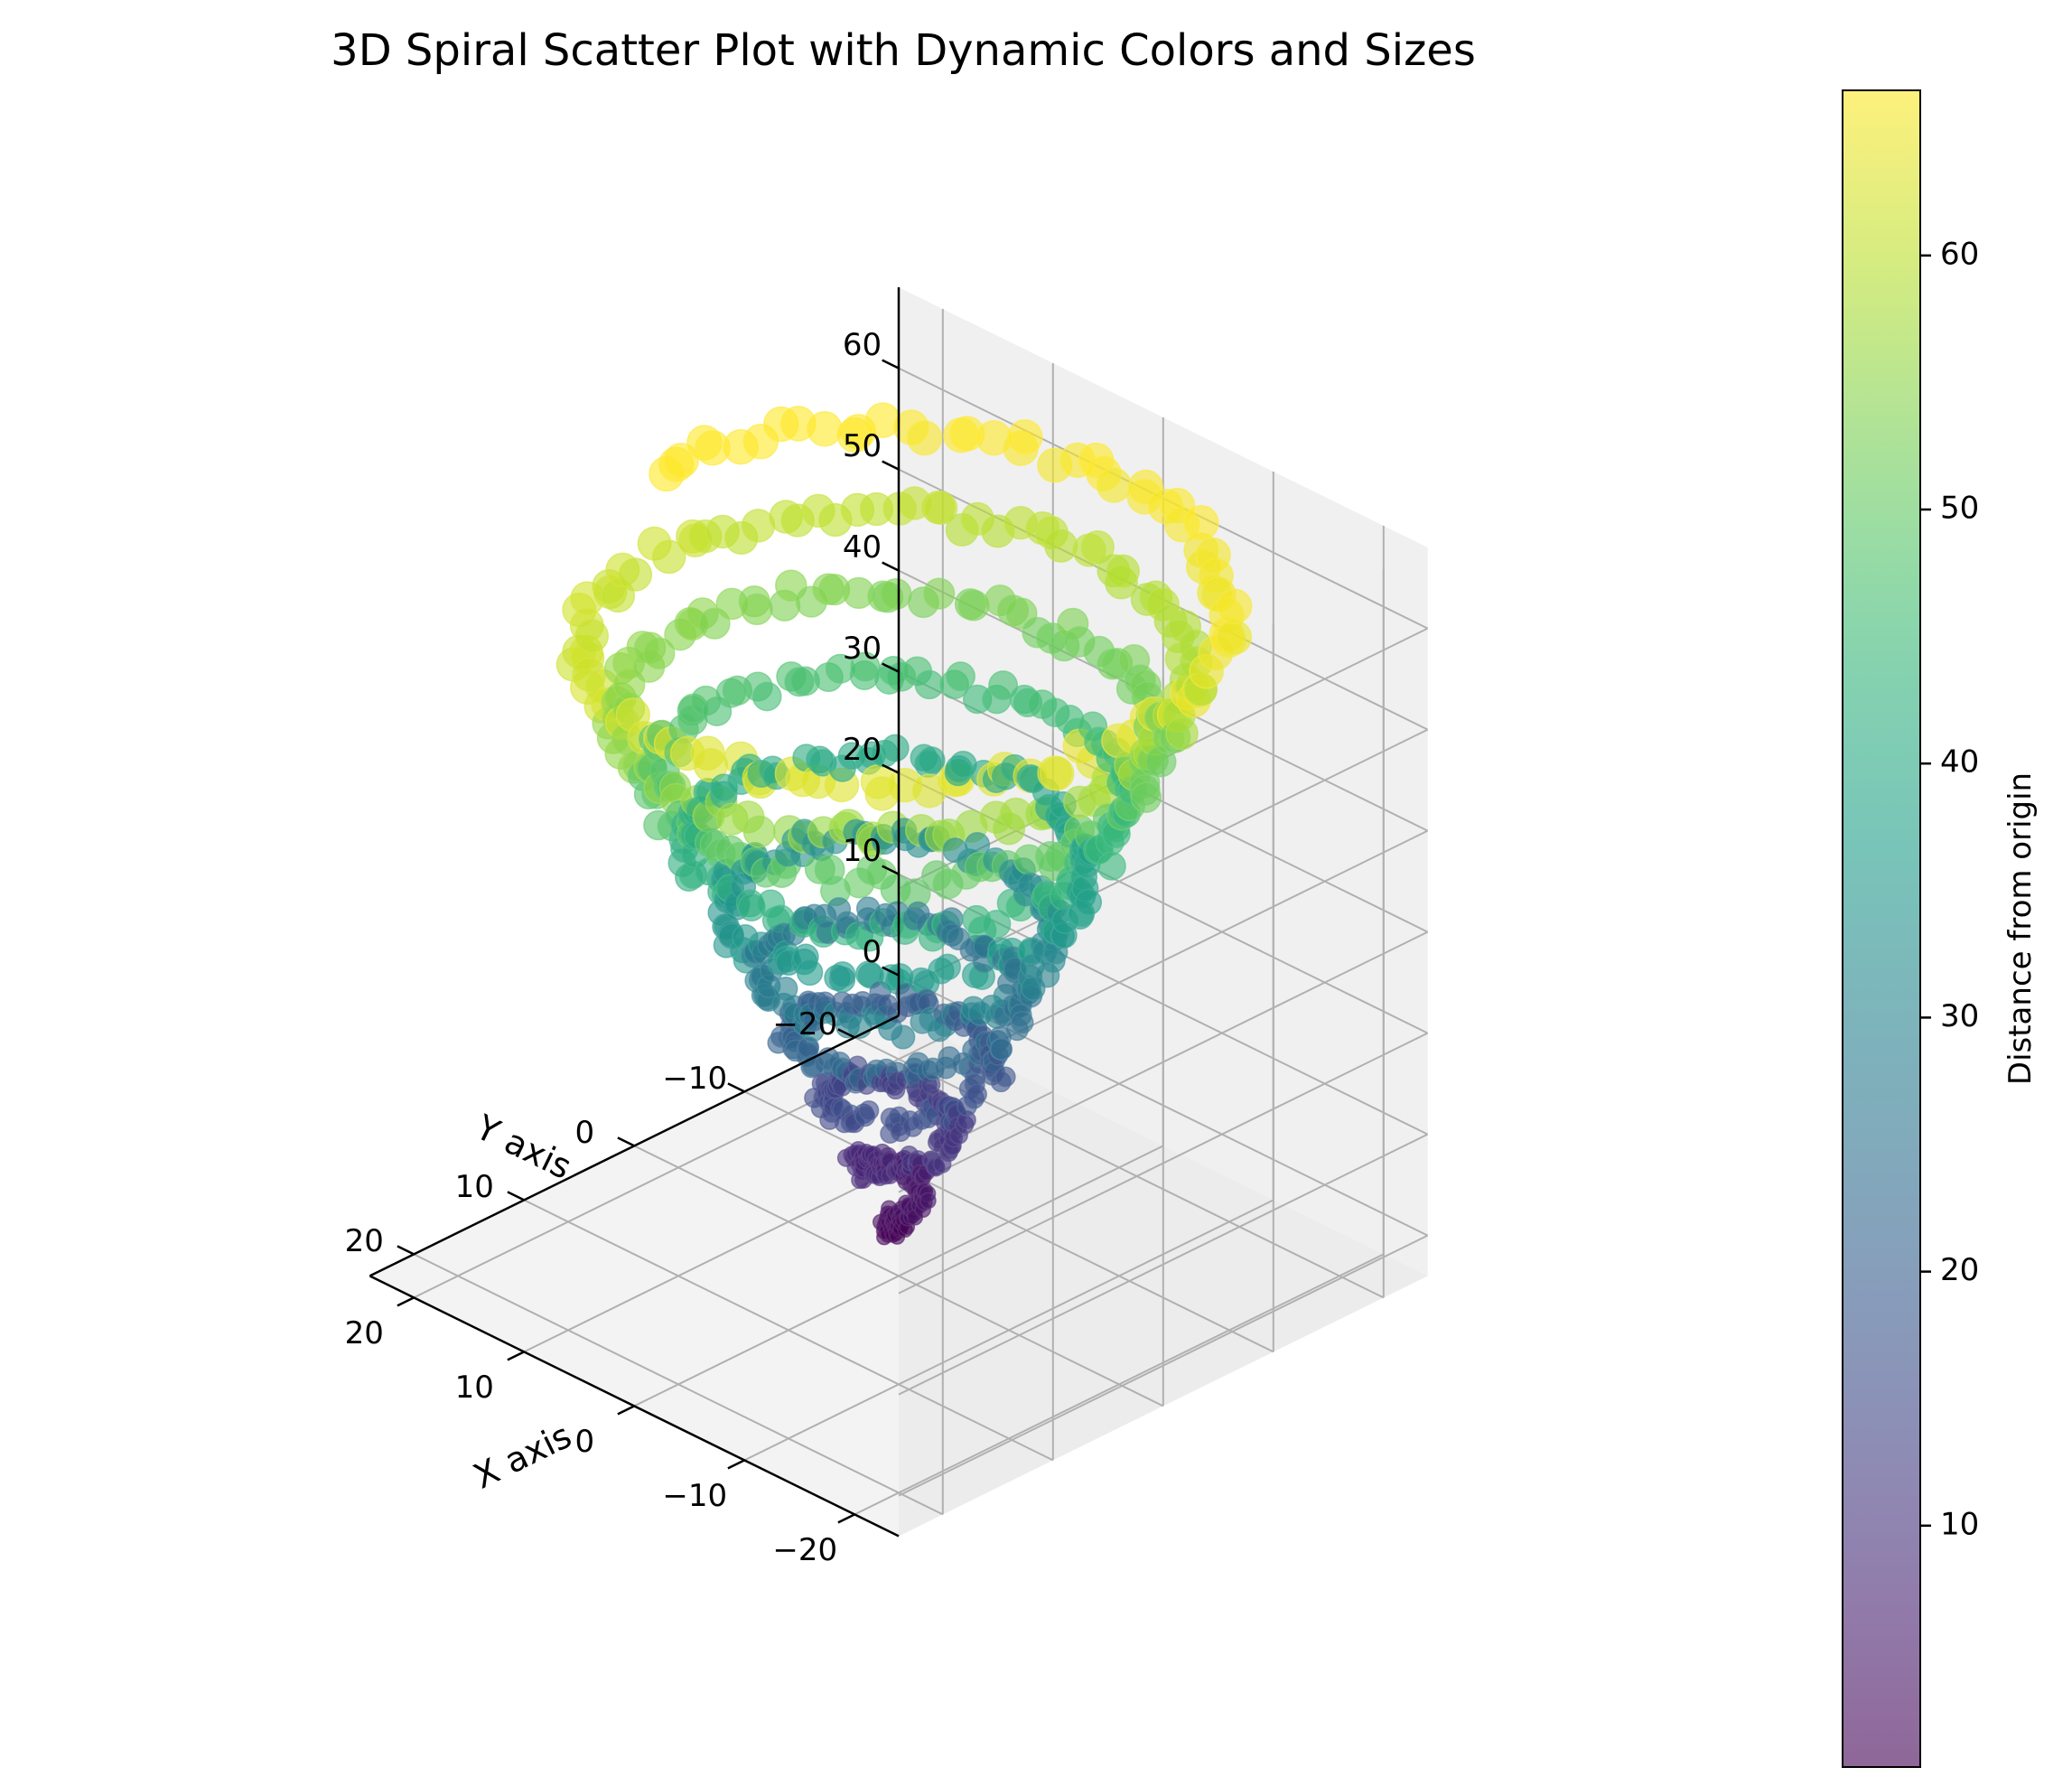 This screenshot has width=2072, height=1786. I want to click on z-tick-label: 0, so click(872, 952).